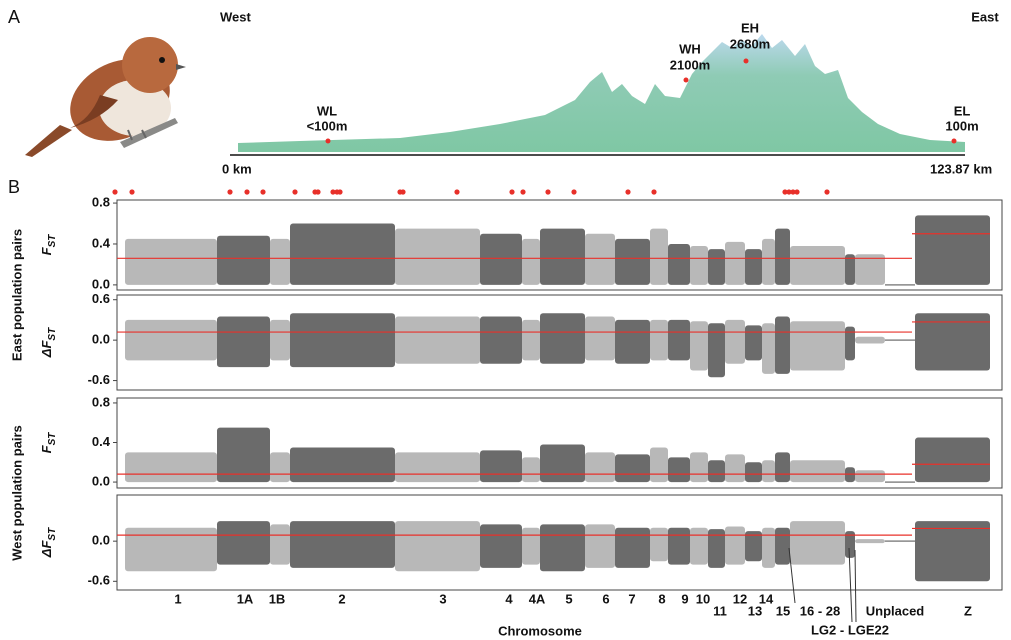  What do you see at coordinates (99, 379) in the screenshot?
I see `y-tick-label: -0.6` at bounding box center [99, 379].